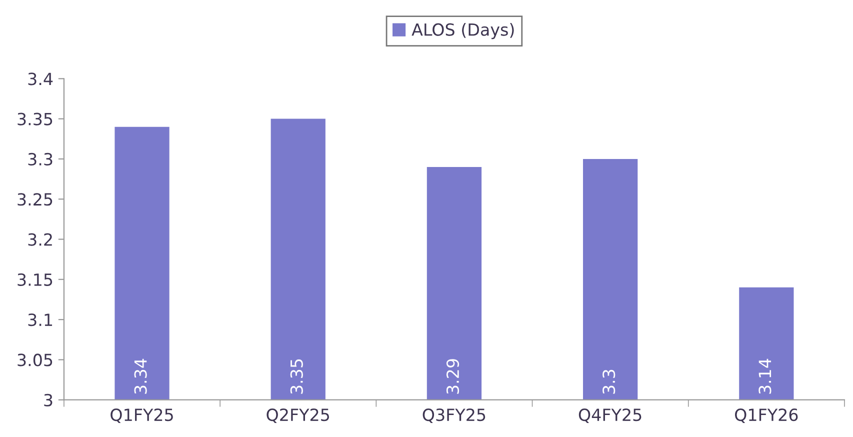  I want to click on y-tick-label: 3.3, so click(40, 159).